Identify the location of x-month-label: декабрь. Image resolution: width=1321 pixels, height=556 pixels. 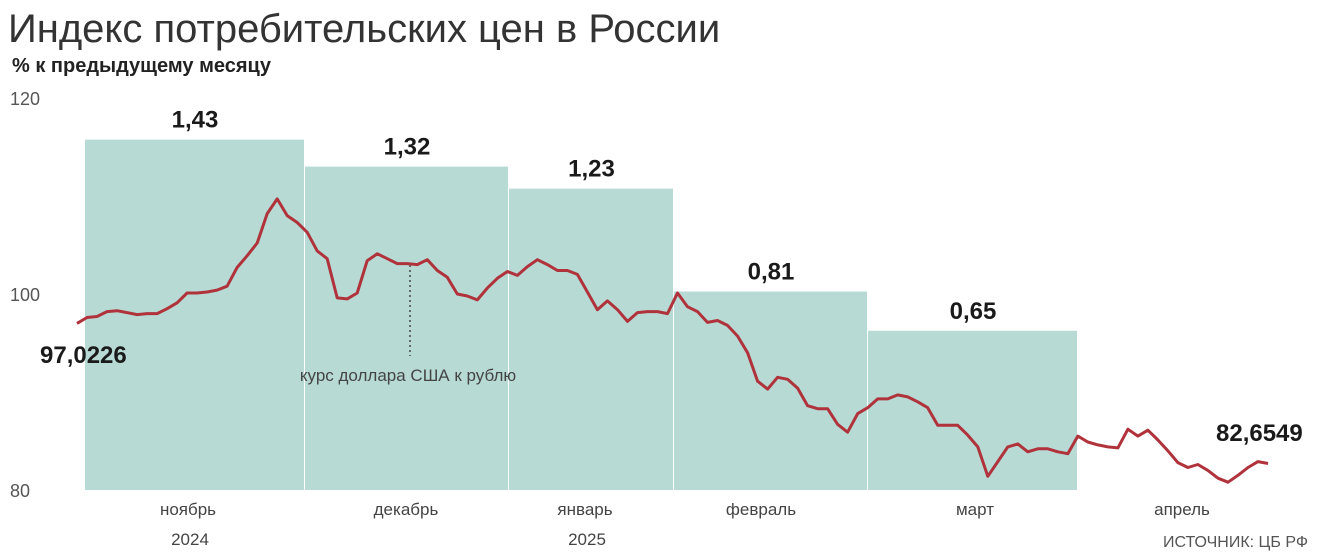
(406, 509).